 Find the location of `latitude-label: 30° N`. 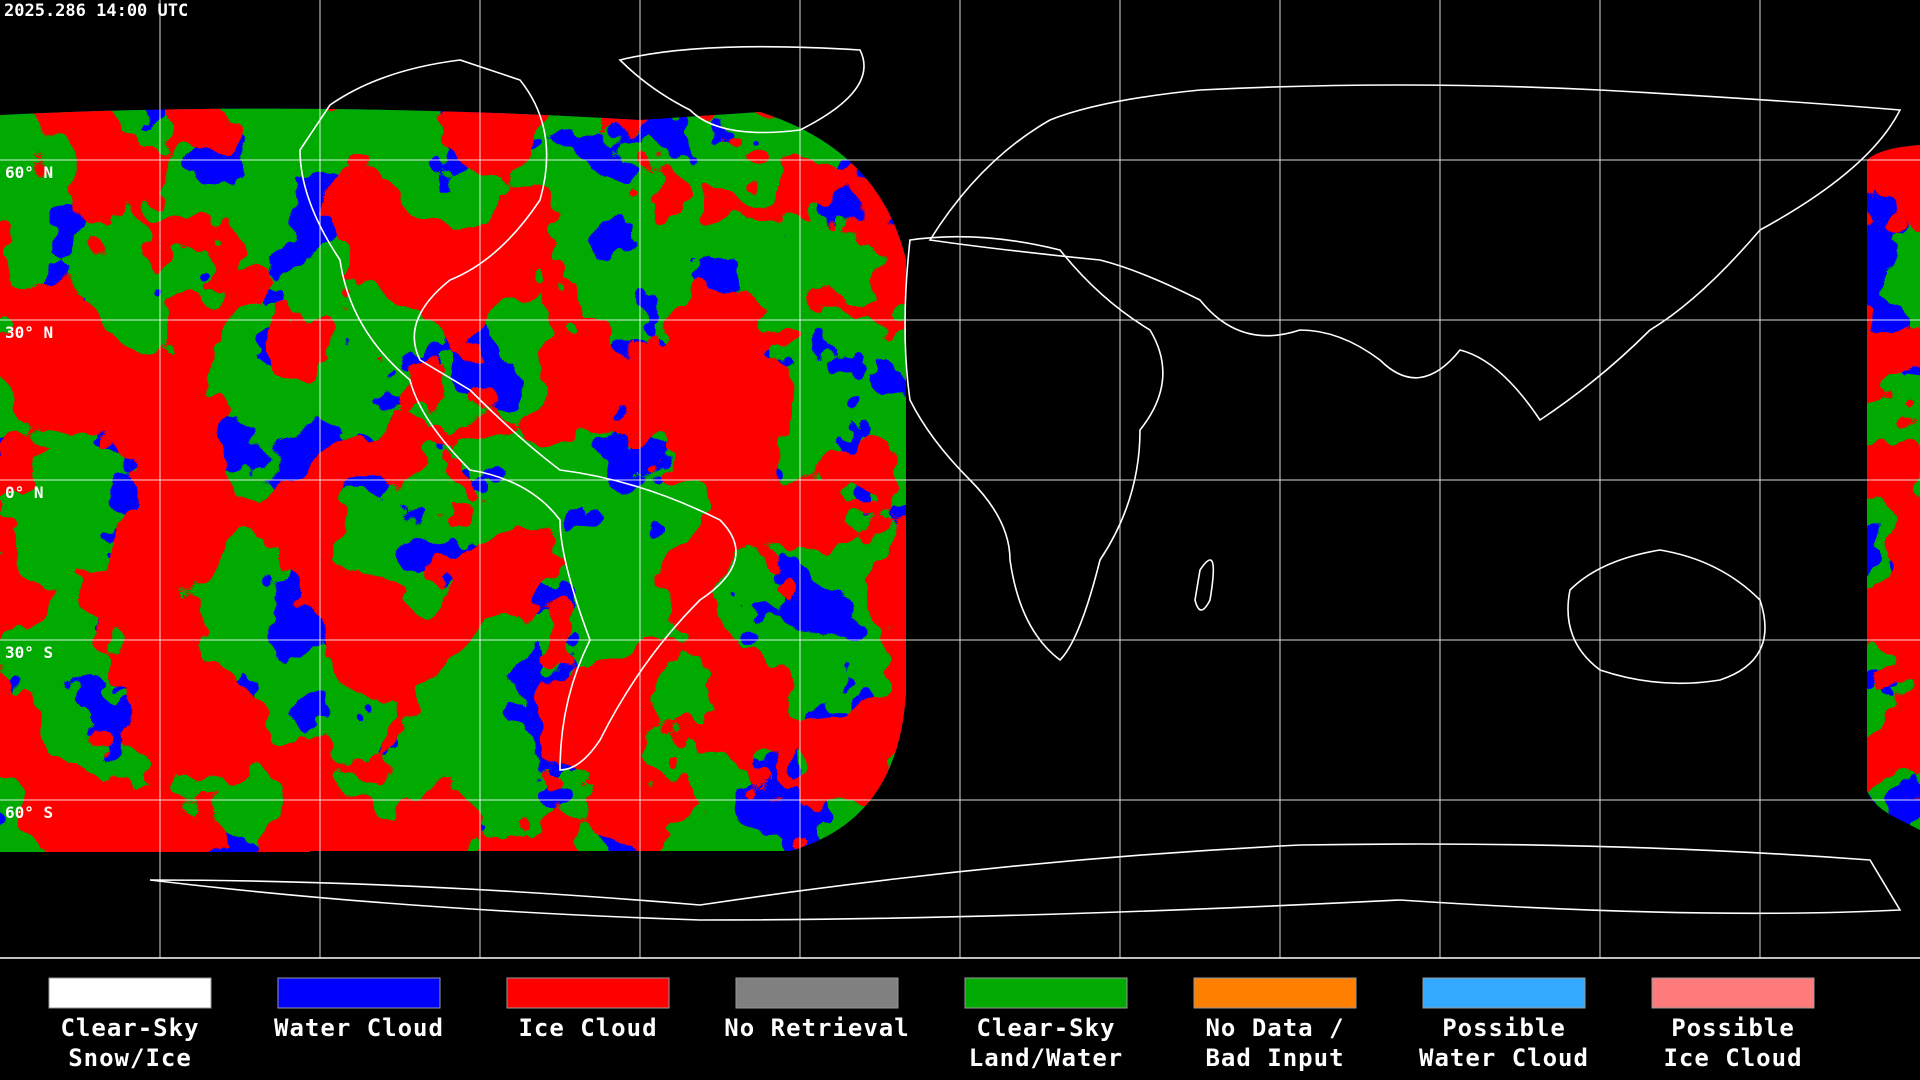

latitude-label: 30° N is located at coordinates (29, 332).